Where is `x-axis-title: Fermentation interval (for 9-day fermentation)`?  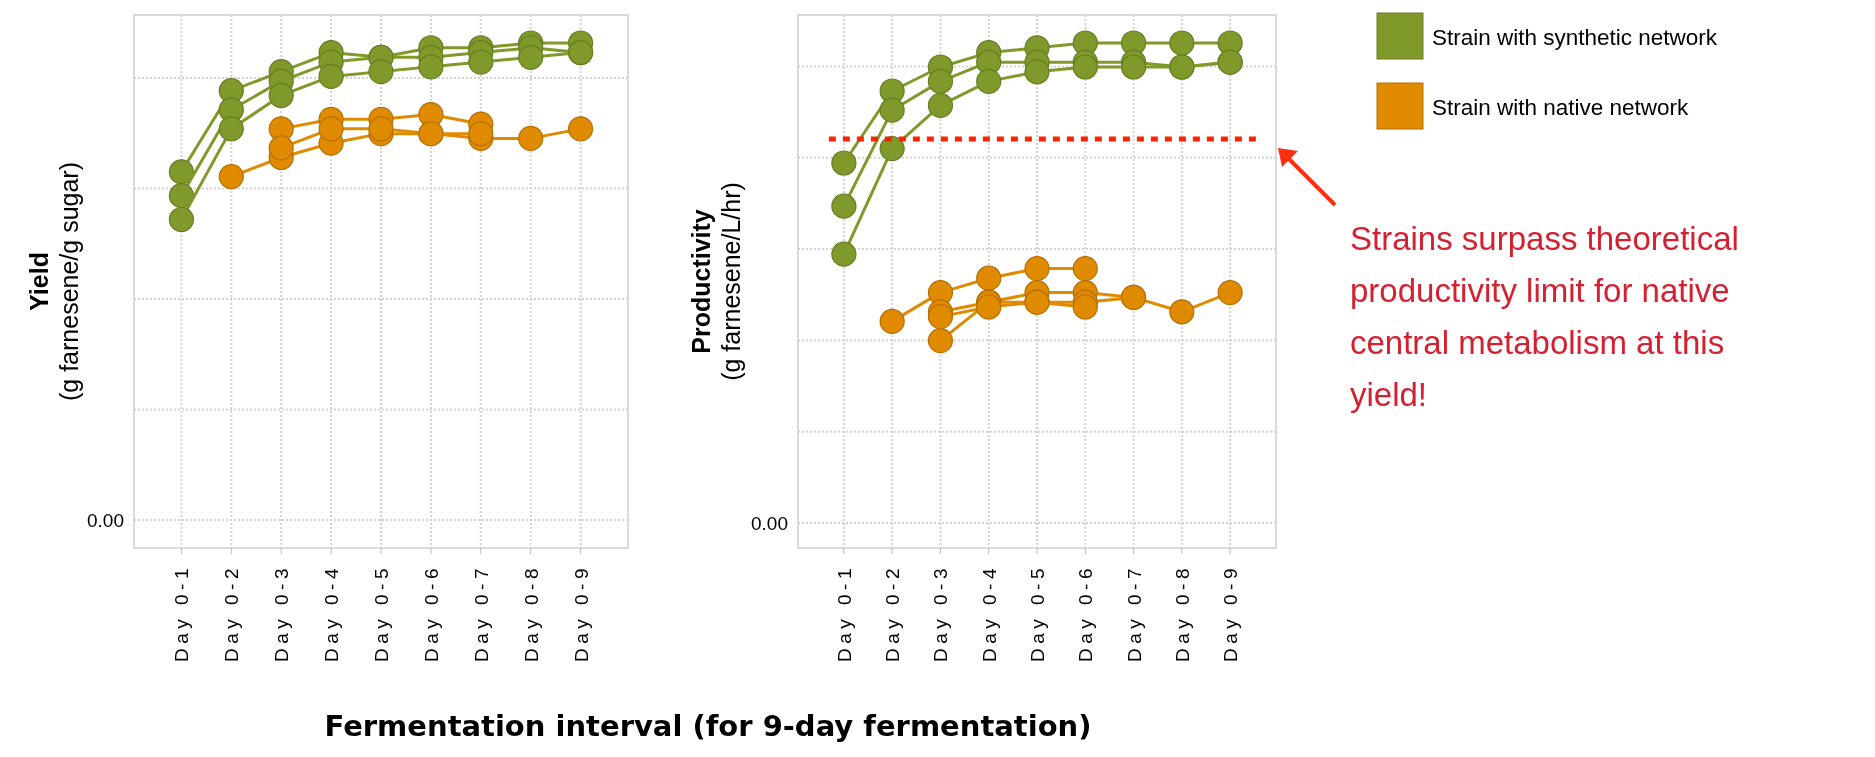 x-axis-title: Fermentation interval (for 9-day fermentation) is located at coordinates (708, 726).